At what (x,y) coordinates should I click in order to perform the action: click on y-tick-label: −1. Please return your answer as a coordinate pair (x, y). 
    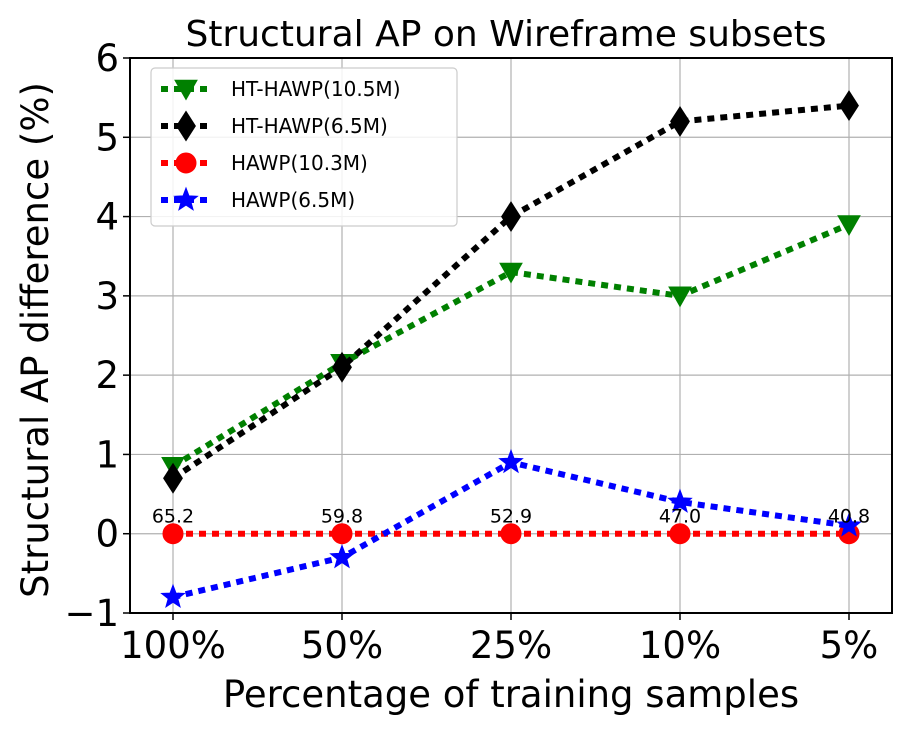
    Looking at the image, I should click on (91, 613).